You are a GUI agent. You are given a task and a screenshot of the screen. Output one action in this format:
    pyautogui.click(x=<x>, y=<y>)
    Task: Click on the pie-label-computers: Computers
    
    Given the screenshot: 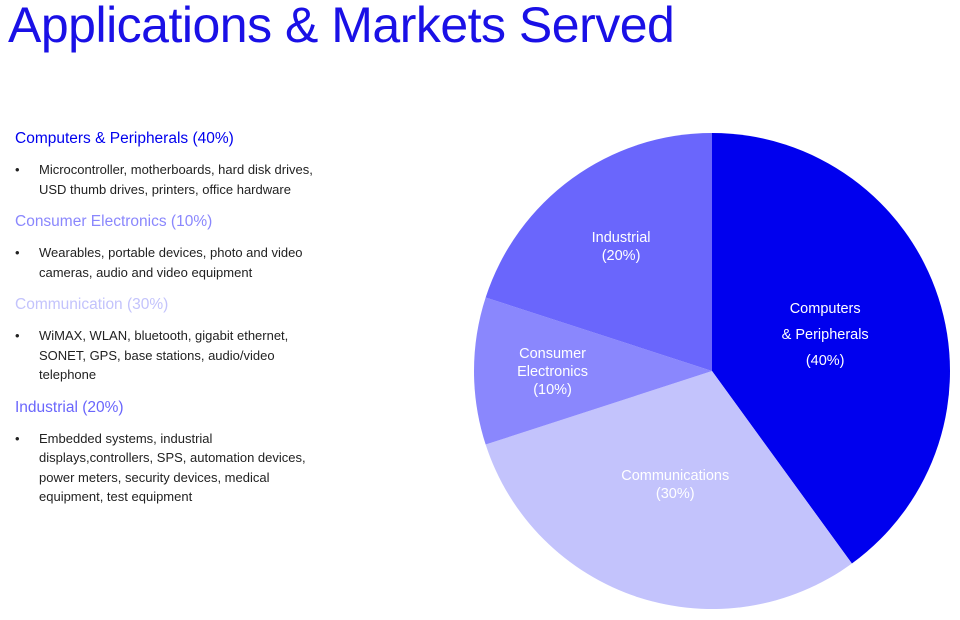 What is the action you would take?
    pyautogui.click(x=825, y=309)
    